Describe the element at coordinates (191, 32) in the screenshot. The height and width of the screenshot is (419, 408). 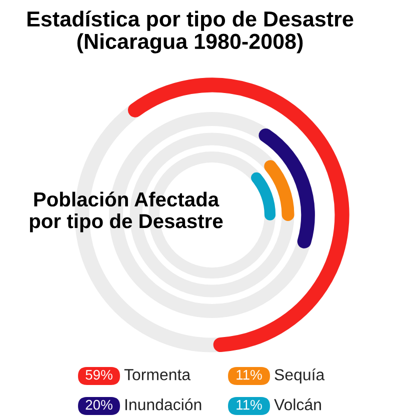
I see `text: Estadística por tipo de Desastre (Nicaragua 1980-2008)` at that location.